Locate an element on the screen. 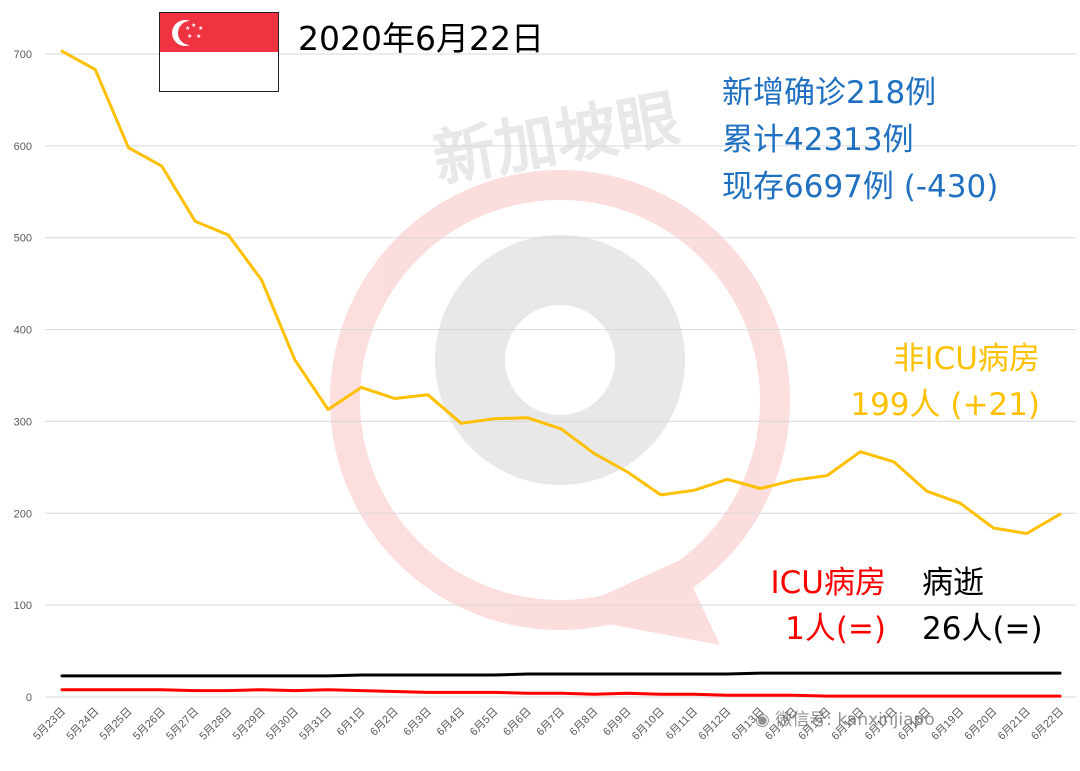 The height and width of the screenshot is (771, 1080). y-tick-label: 0 is located at coordinates (29, 698).